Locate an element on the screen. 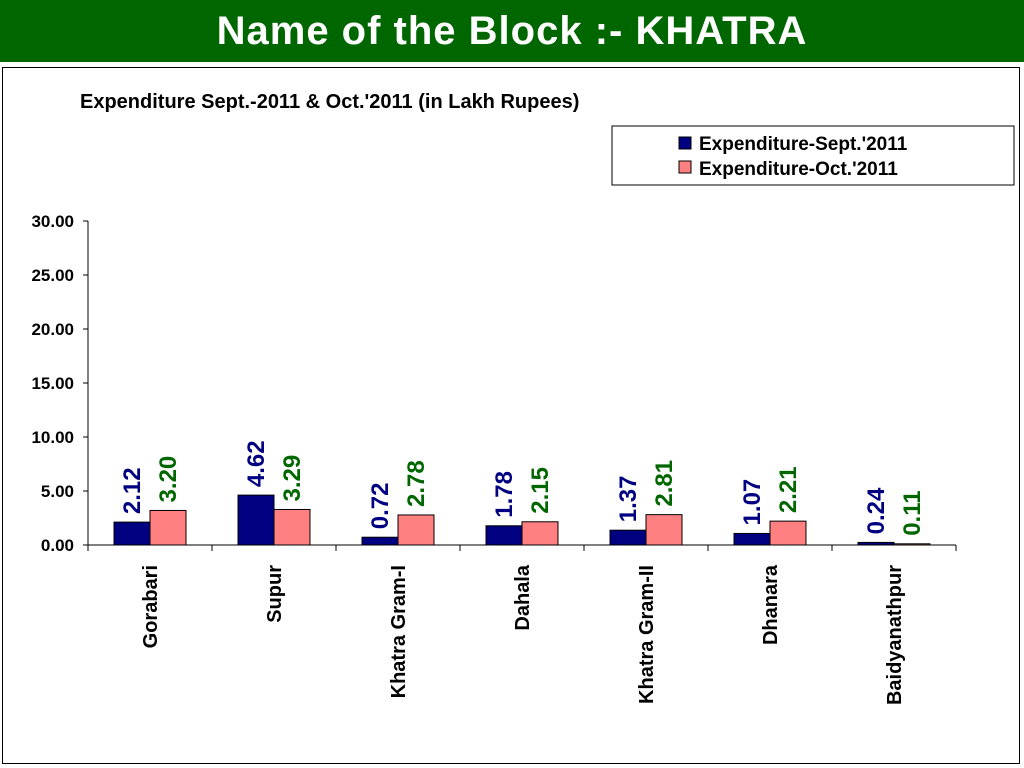  y-tick-label: 30.00 is located at coordinates (52, 221).